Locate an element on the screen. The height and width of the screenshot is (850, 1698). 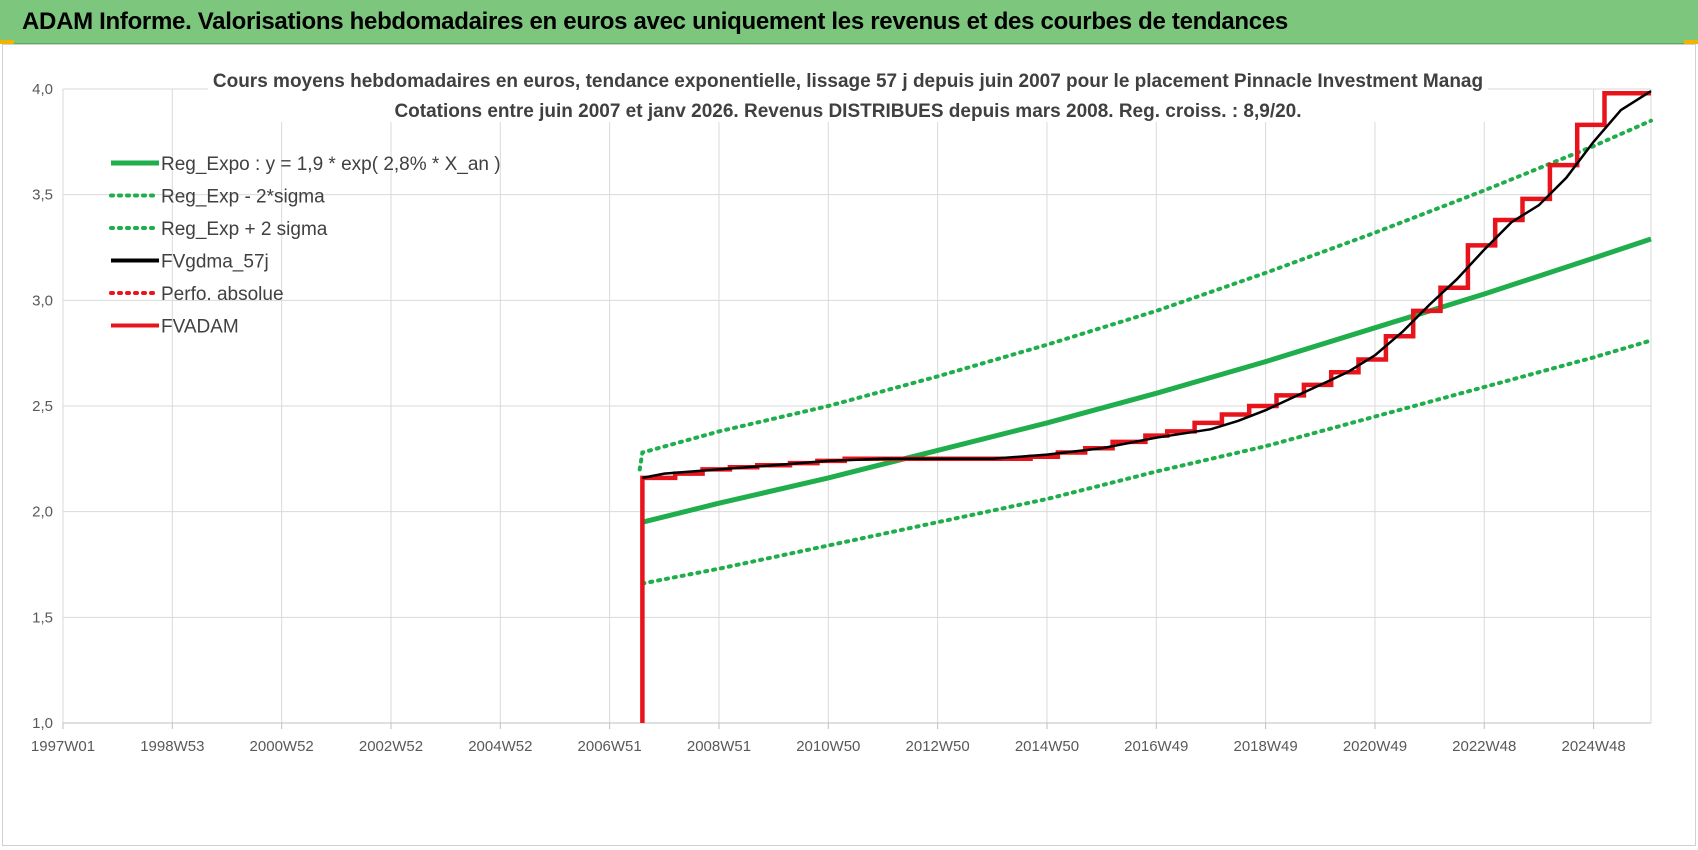
legend-label: Reg_Exp + 2 sigma is located at coordinates (244, 229).